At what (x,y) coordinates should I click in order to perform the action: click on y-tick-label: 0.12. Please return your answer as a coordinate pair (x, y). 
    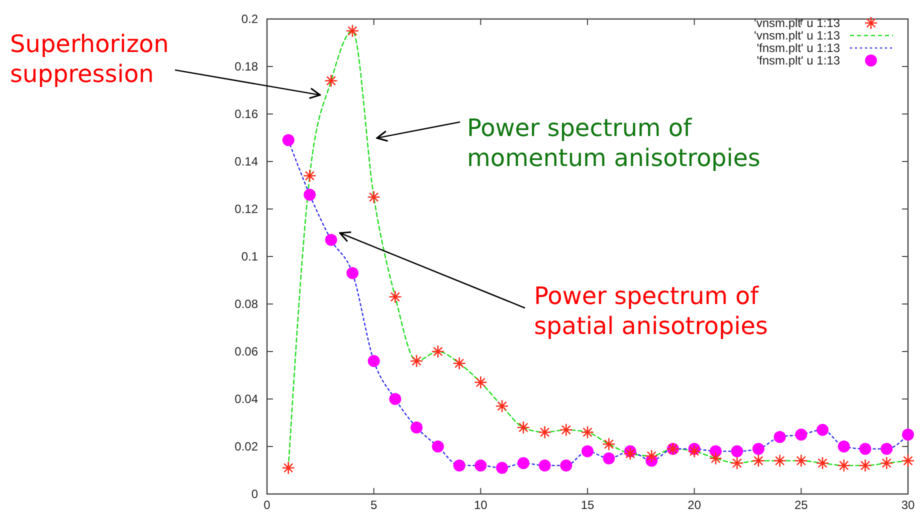
    Looking at the image, I should click on (246, 209).